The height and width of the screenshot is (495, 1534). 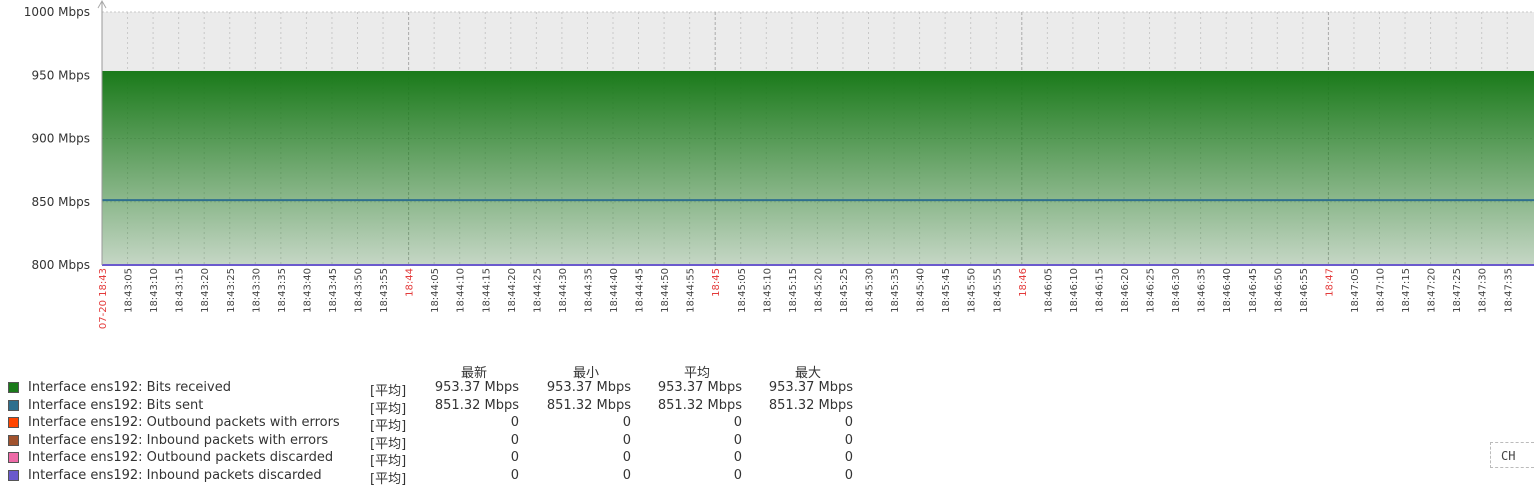 I want to click on x-tick-label: 18:44:45, so click(x=640, y=290).